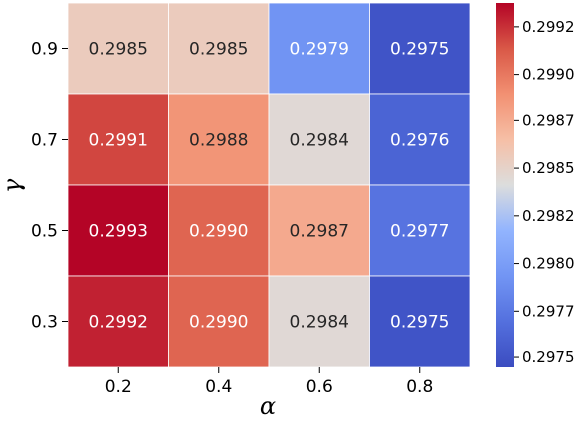 Image resolution: width=582 pixels, height=425 pixels. I want to click on colorbar-tick-label: 0.2987, so click(548, 120).